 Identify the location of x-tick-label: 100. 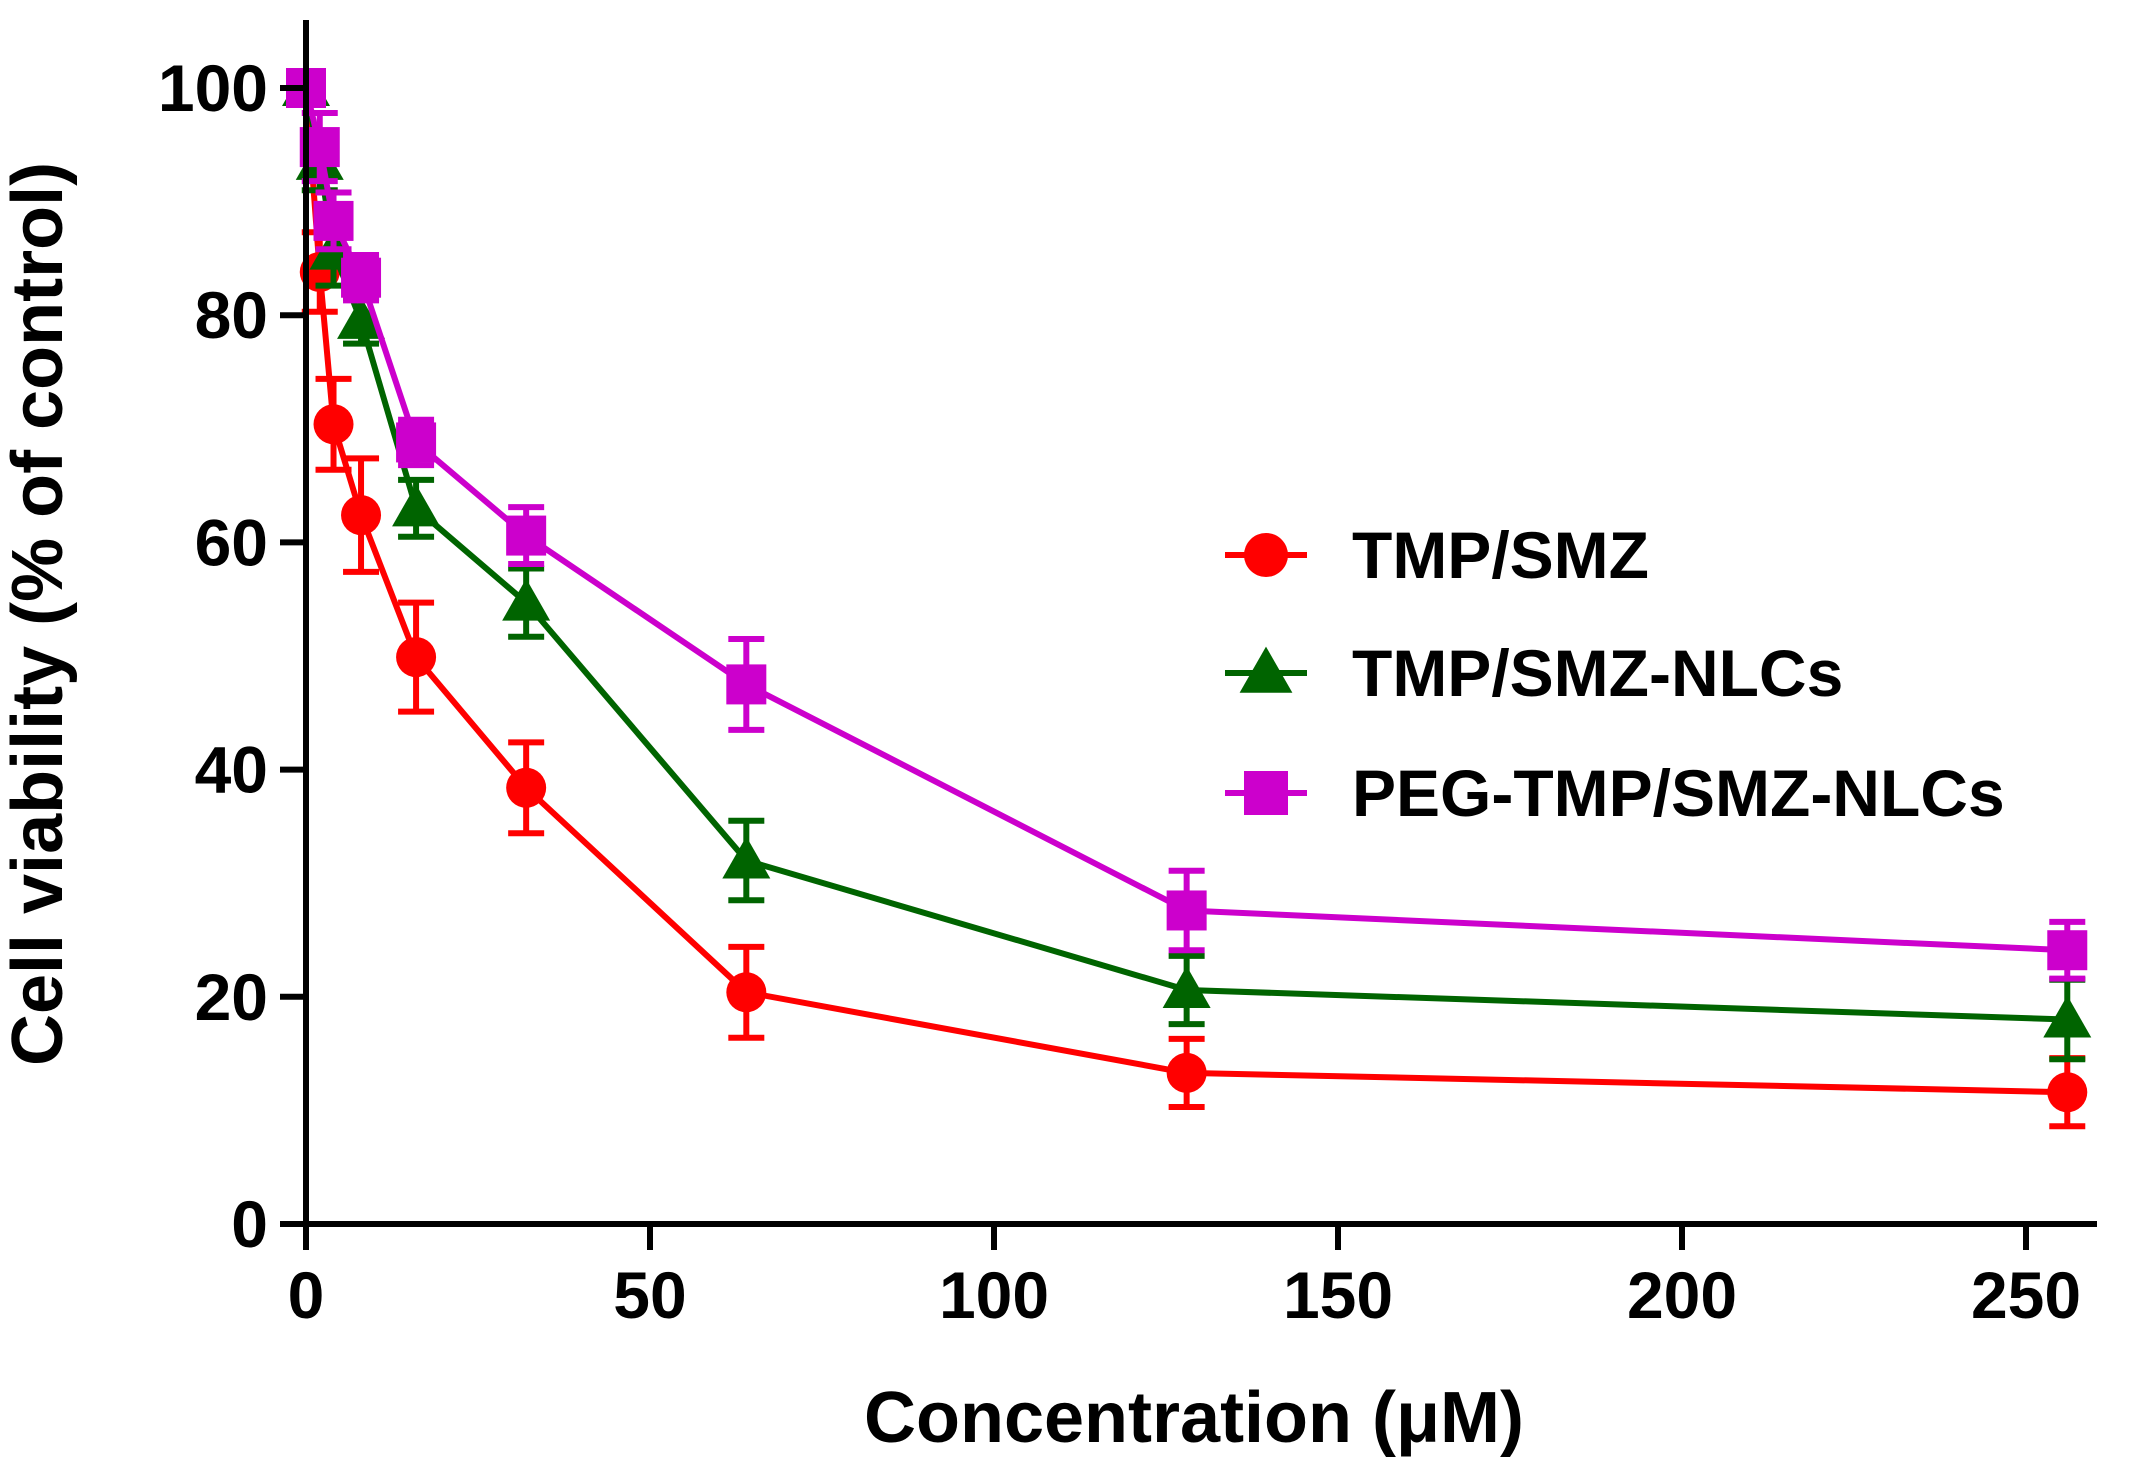
(994, 1295).